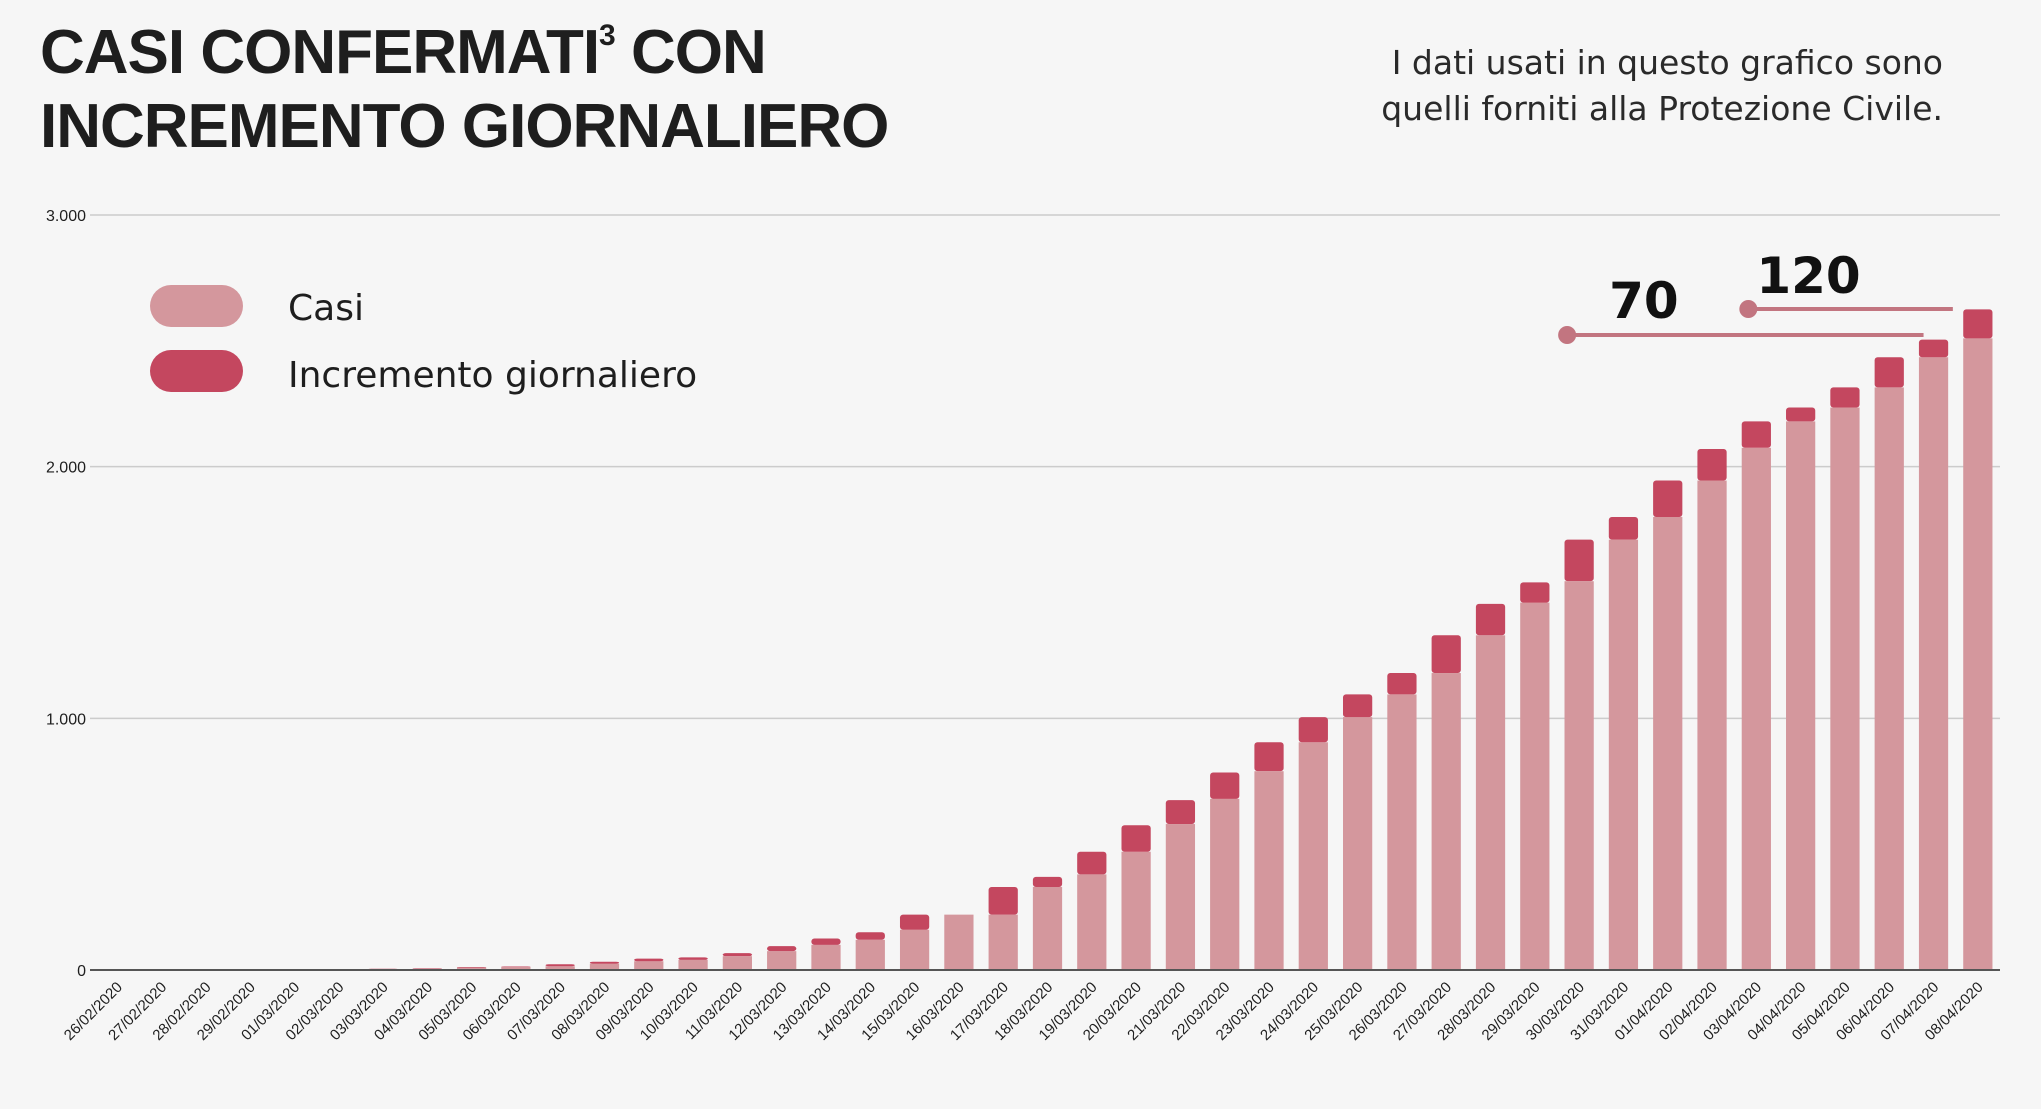  What do you see at coordinates (66, 216) in the screenshot?
I see `y-tick-label: 3.000` at bounding box center [66, 216].